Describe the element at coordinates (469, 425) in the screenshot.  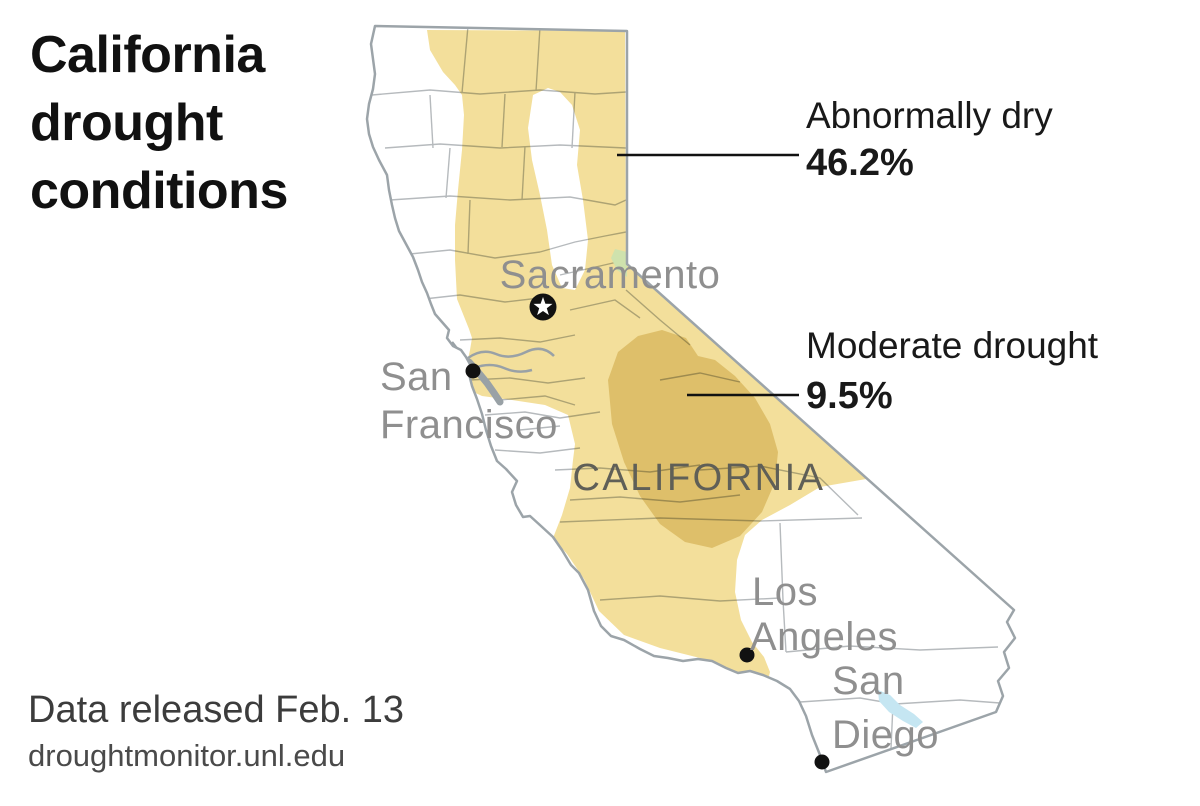
I see `san-francisco-label-line-2: Francisco` at that location.